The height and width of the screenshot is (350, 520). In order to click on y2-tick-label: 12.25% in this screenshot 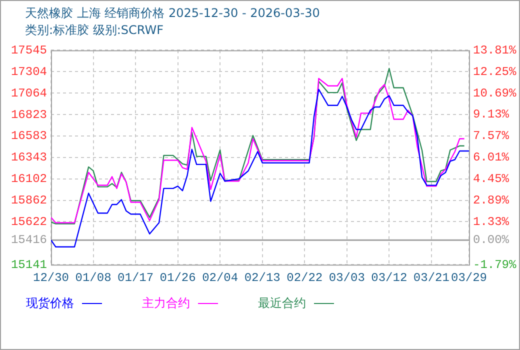, I will do `click(495, 71)`.